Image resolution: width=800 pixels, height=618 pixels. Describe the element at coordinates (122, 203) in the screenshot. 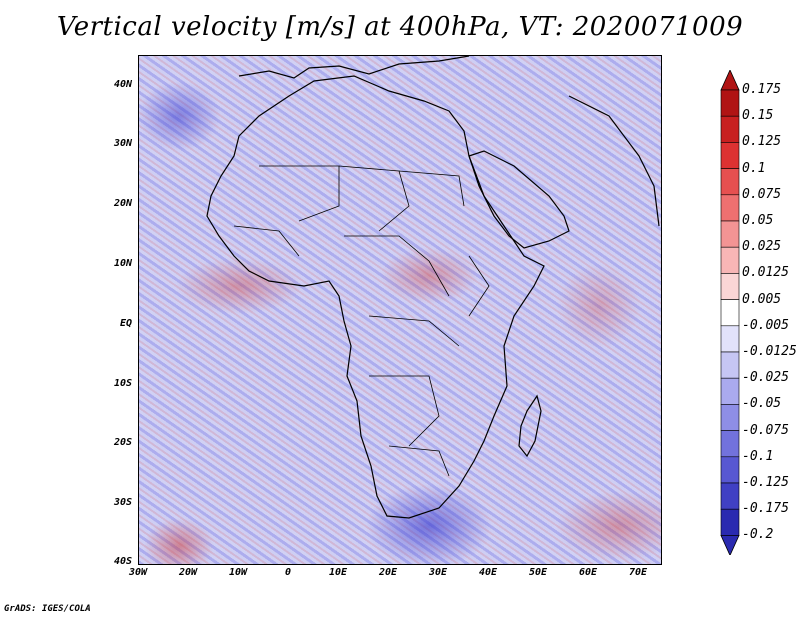

I see `lat-label: 20N` at that location.